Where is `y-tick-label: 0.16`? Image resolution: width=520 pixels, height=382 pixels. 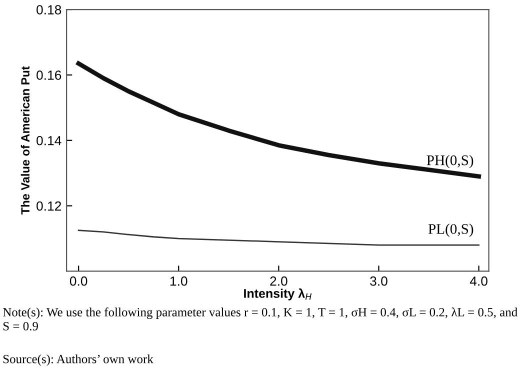 y-tick-label: 0.16 is located at coordinates (49, 75).